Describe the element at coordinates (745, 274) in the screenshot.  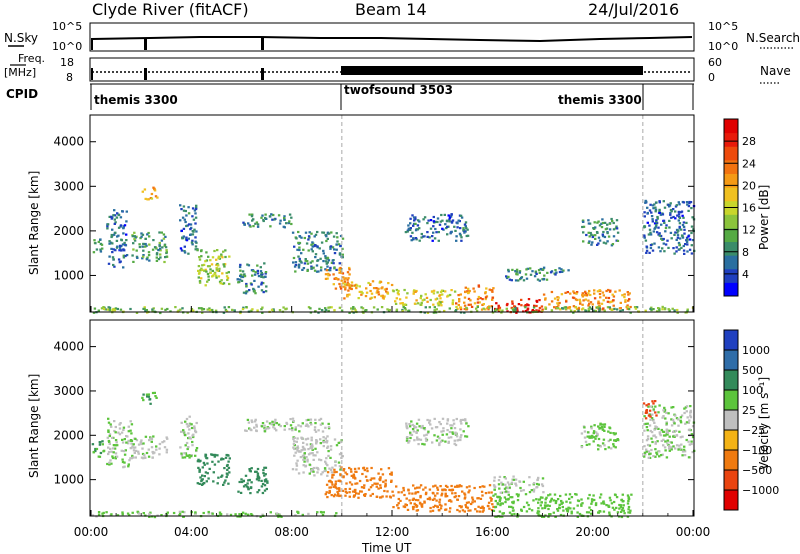
I see `power-colorbar-tick-label: 4` at that location.